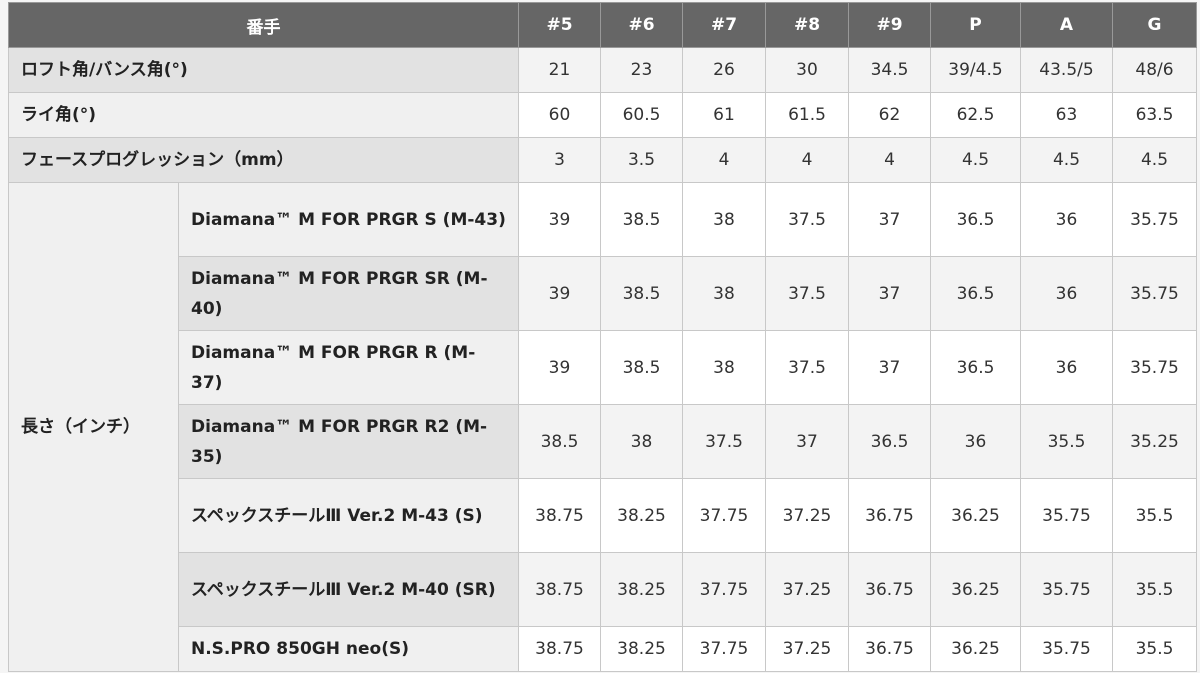  What do you see at coordinates (559, 25) in the screenshot?
I see `header-club: #5` at bounding box center [559, 25].